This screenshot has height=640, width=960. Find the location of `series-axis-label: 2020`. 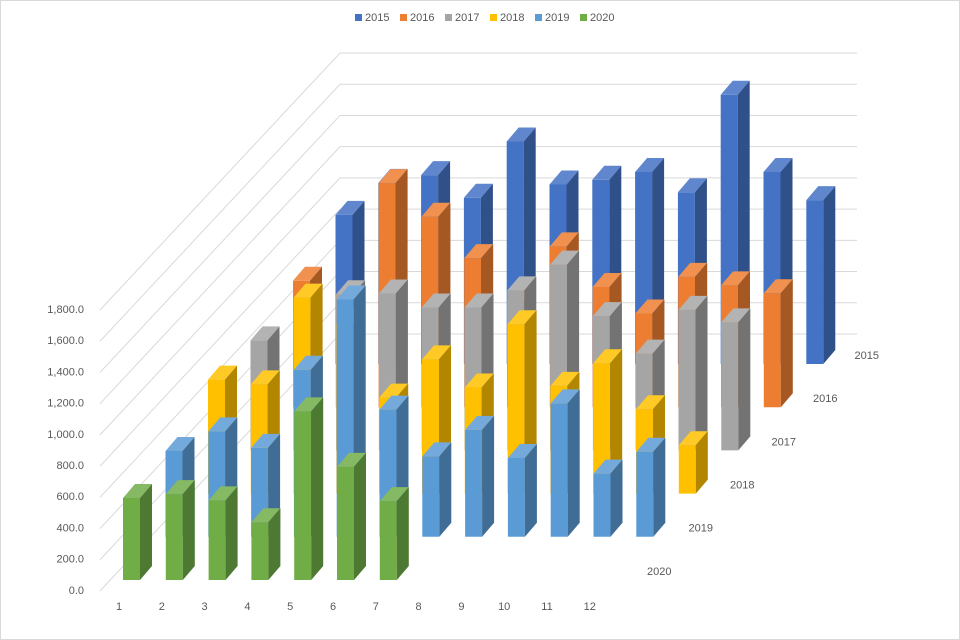

series-axis-label: 2020 is located at coordinates (659, 572).